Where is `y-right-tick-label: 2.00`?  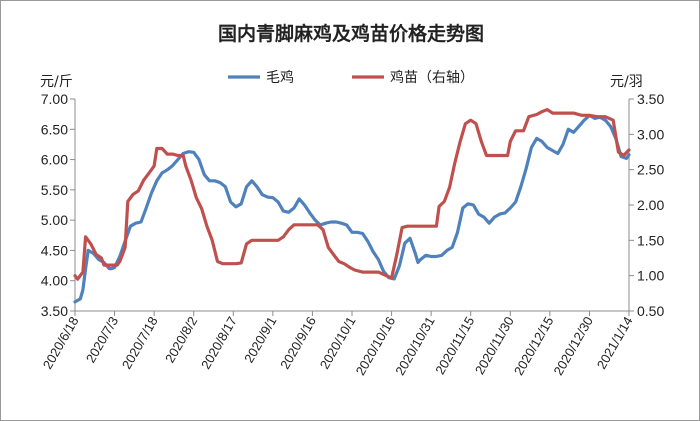
y-right-tick-label: 2.00 is located at coordinates (650, 205).